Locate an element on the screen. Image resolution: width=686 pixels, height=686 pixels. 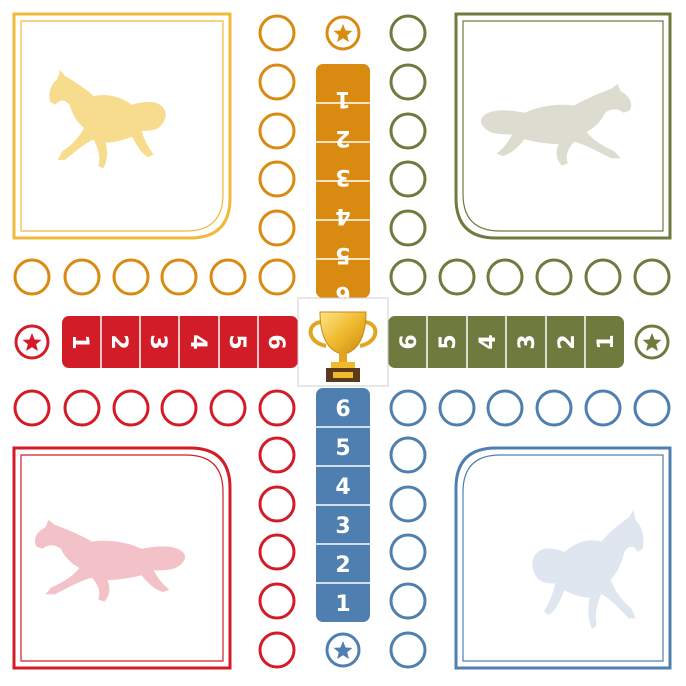
yellow-home-base is located at coordinates (122, 126).